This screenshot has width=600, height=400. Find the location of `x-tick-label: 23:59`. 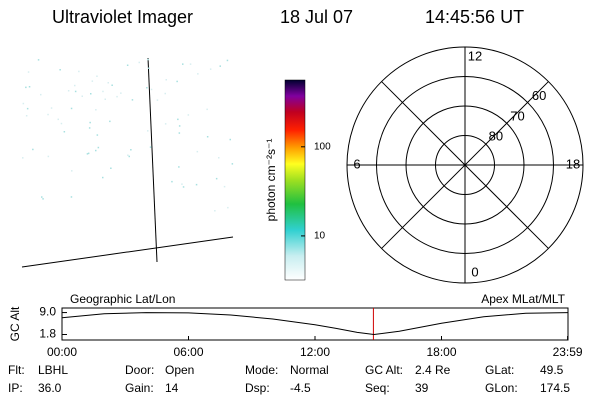

x-tick-label: 23:59 is located at coordinates (568, 352).